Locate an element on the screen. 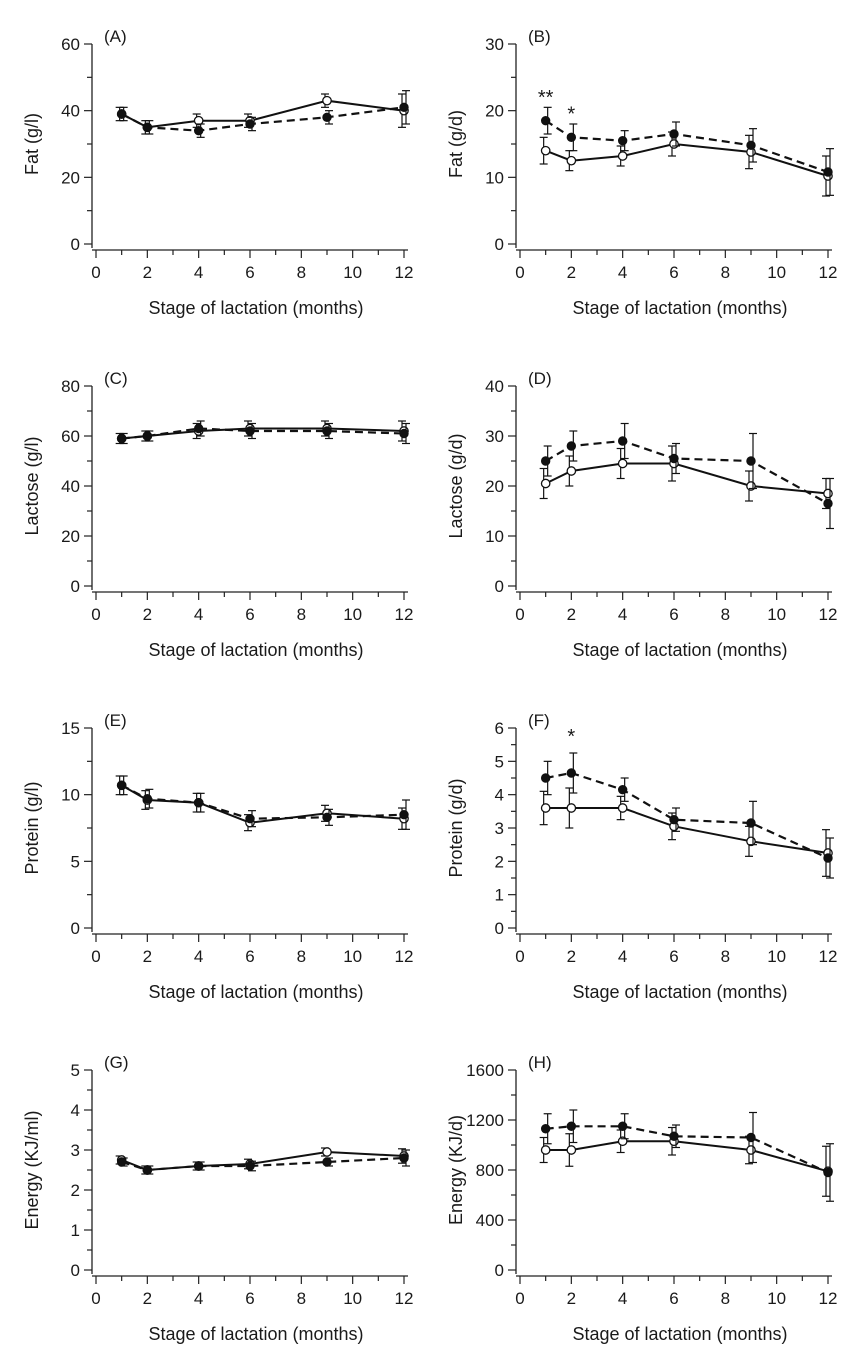 The width and height of the screenshot is (848, 1368). y-tick-label: 80 is located at coordinates (70, 386).